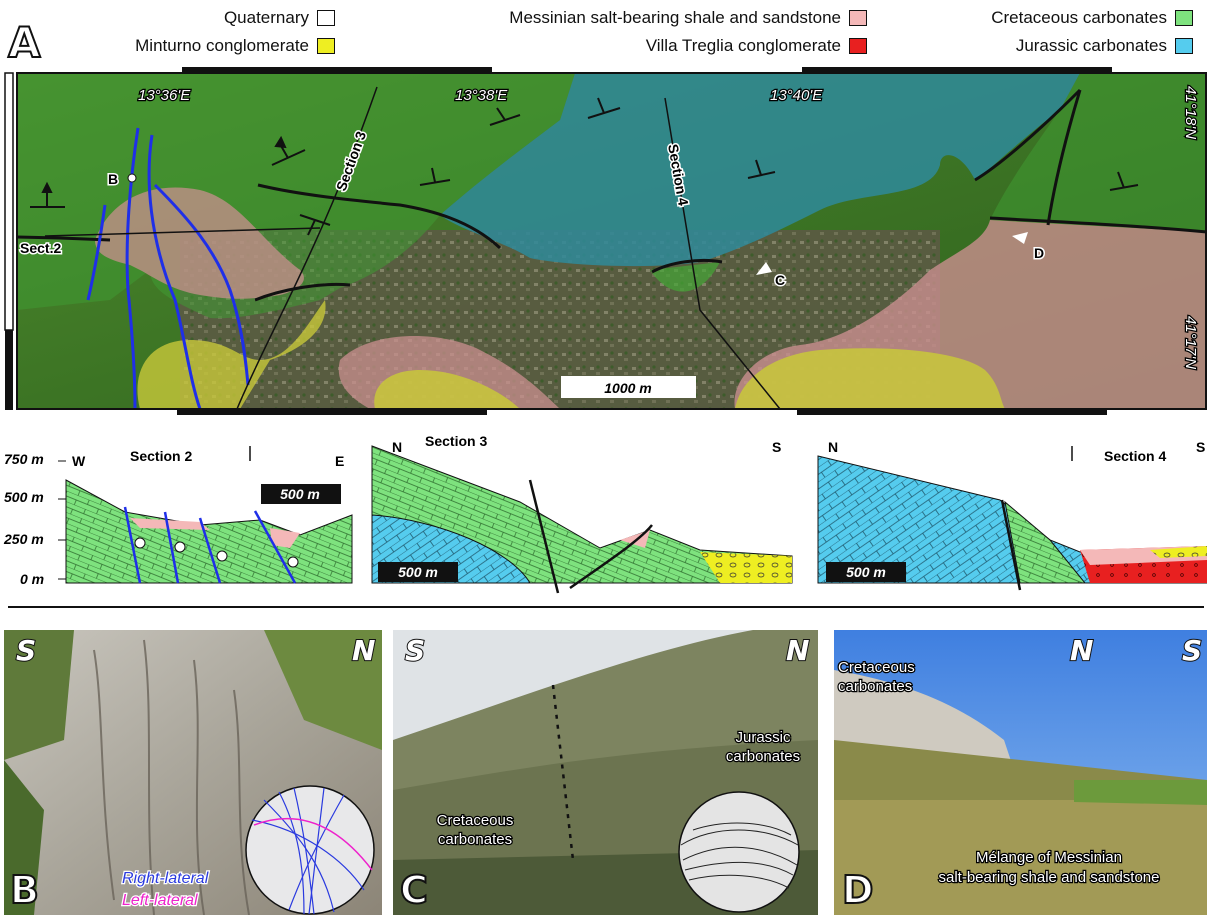 The width and height of the screenshot is (1207, 915). Describe the element at coordinates (1192, 650) in the screenshot. I see `photo-d-right: S` at that location.